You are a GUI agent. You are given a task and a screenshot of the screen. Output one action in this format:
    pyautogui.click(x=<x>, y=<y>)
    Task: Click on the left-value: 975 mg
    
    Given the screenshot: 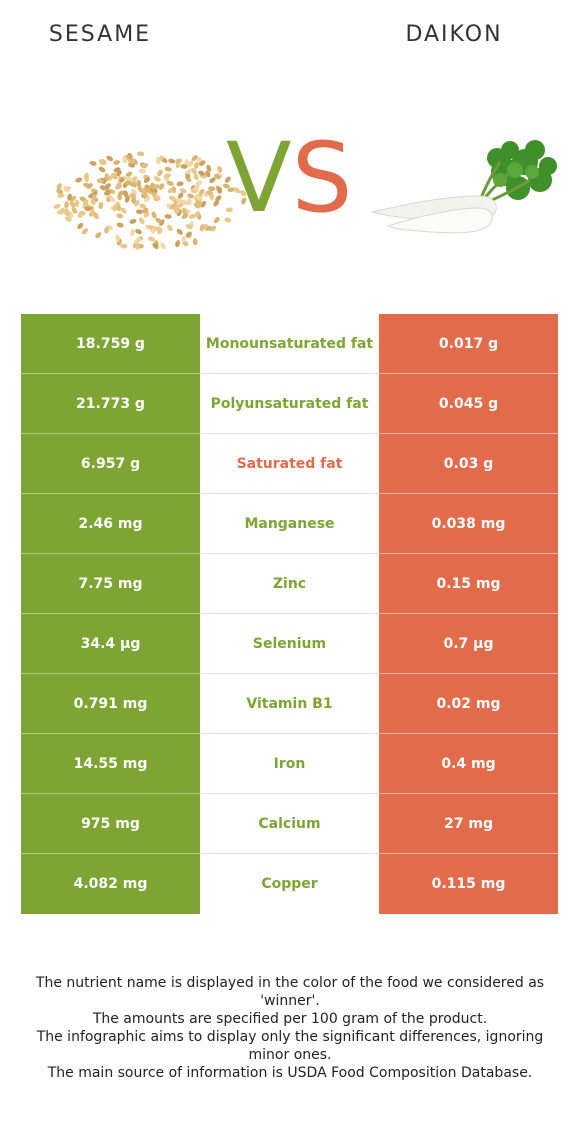 What is the action you would take?
    pyautogui.click(x=110, y=824)
    